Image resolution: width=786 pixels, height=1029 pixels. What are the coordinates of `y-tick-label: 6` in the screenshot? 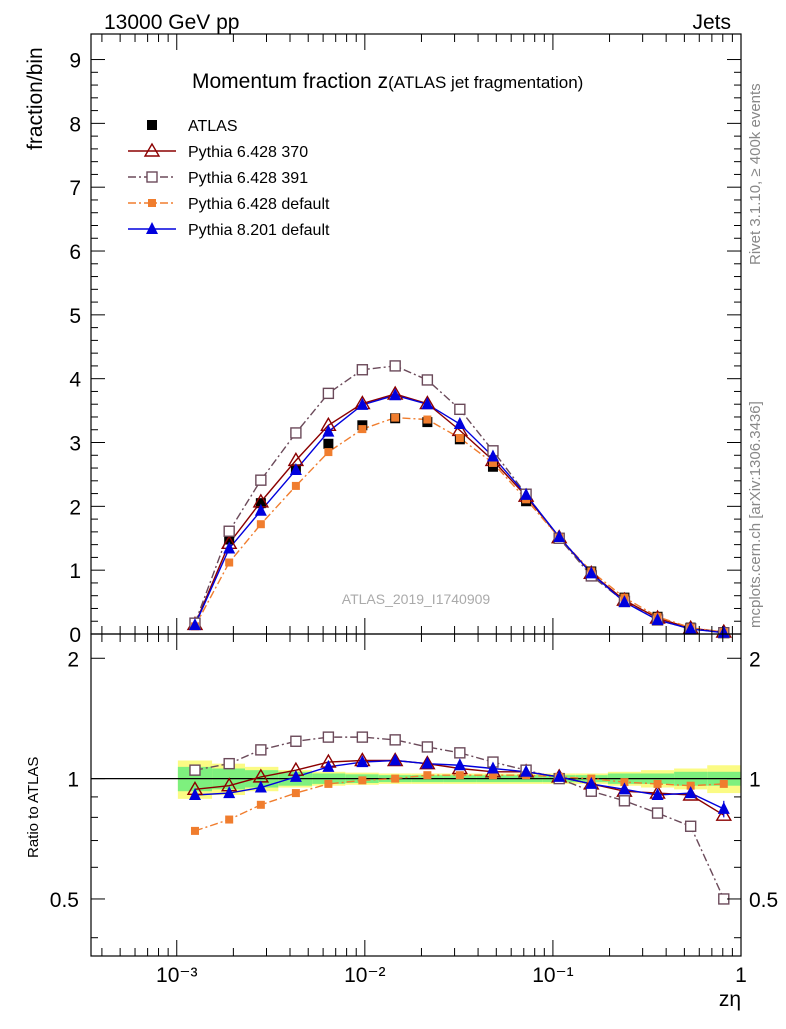 It's located at (75, 252).